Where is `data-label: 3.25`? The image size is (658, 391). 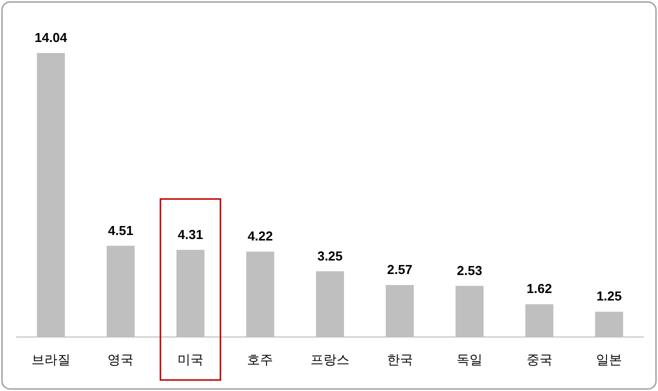
data-label: 3.25 is located at coordinates (330, 256).